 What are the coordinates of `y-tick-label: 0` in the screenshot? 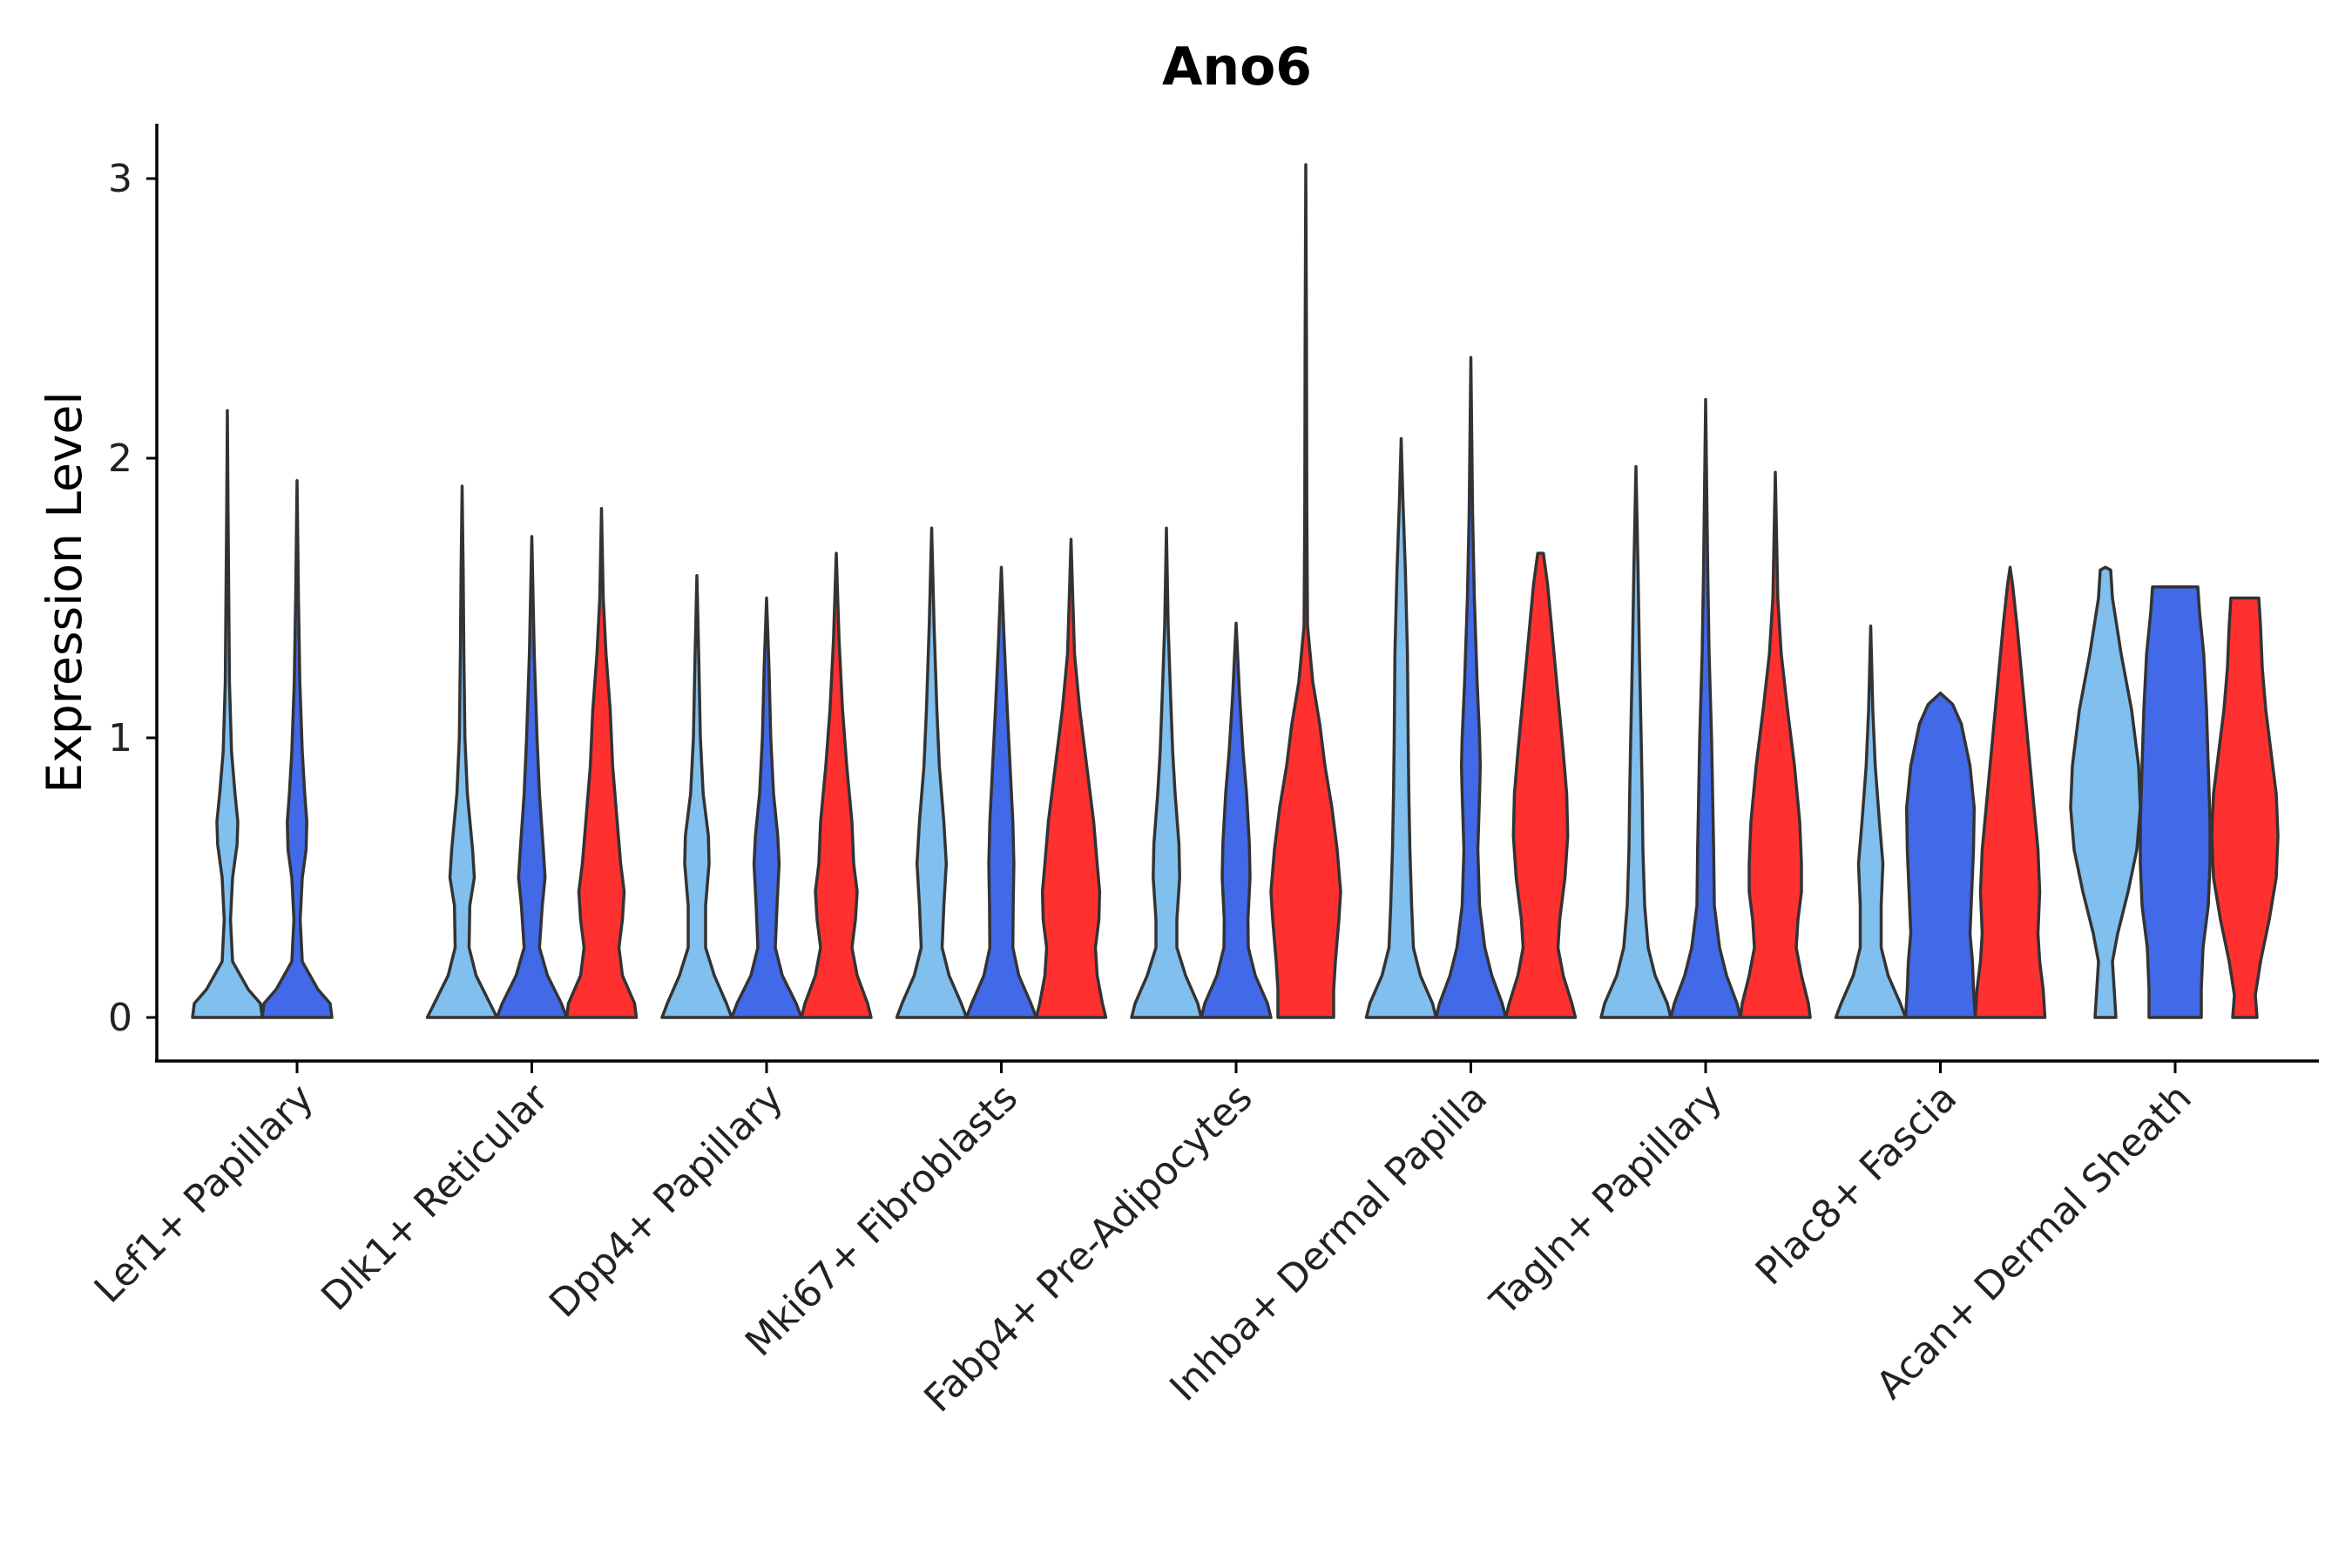 It's located at (120, 1018).